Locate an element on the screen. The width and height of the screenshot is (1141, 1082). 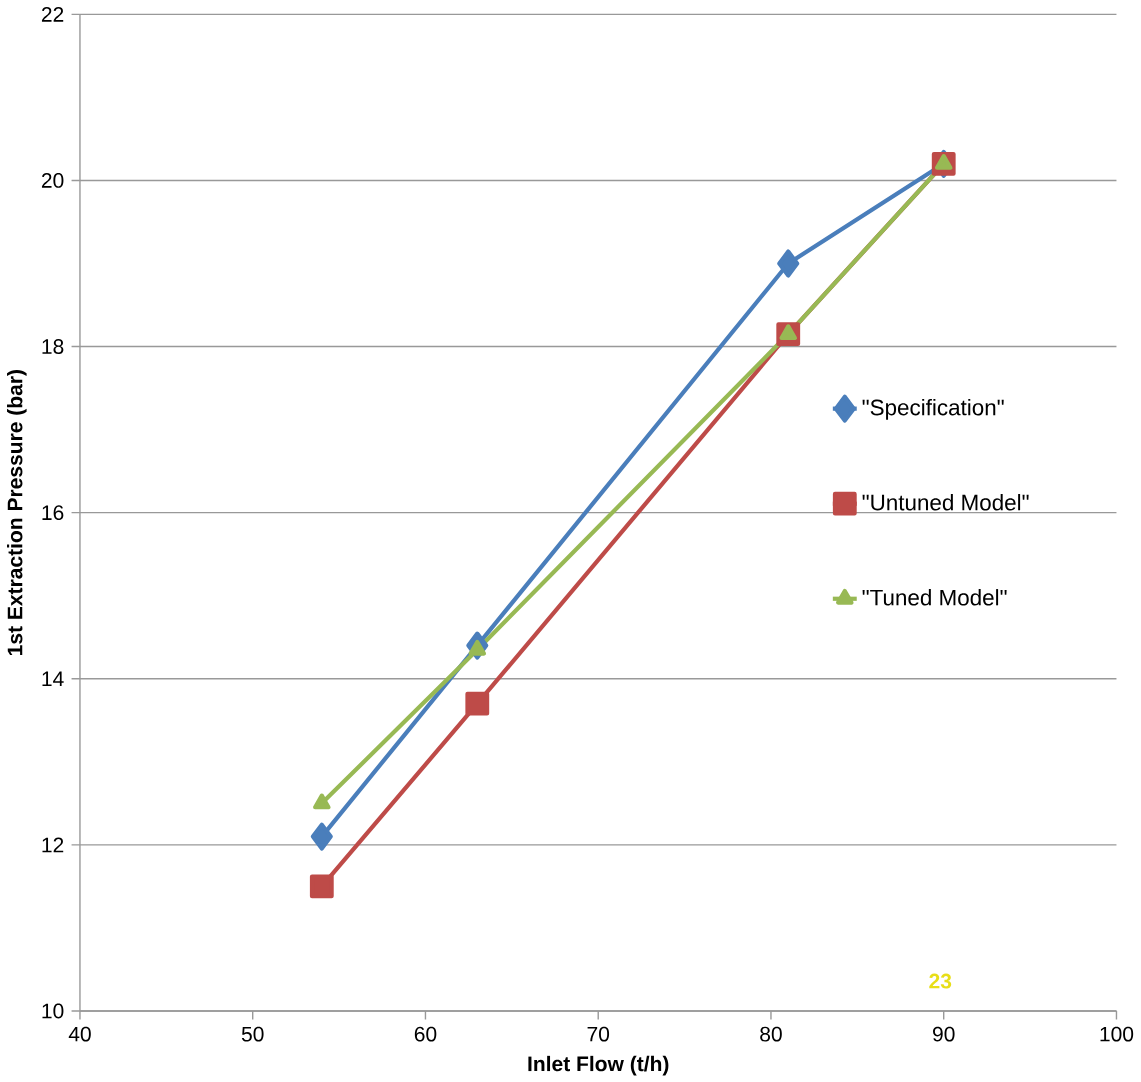
x-tick-label: 70 is located at coordinates (598, 1034).